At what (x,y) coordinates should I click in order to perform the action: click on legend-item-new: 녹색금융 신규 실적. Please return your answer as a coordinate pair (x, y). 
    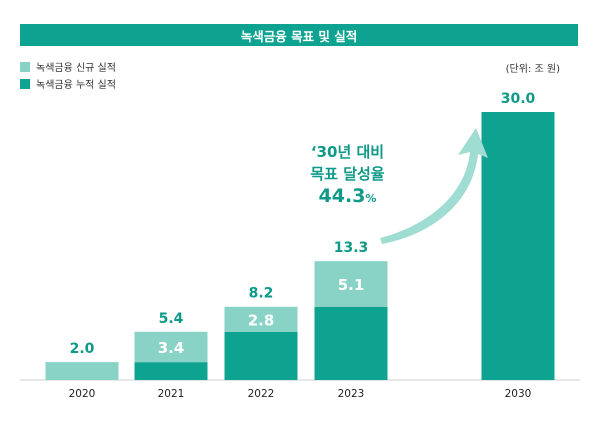
    Looking at the image, I should click on (68, 66).